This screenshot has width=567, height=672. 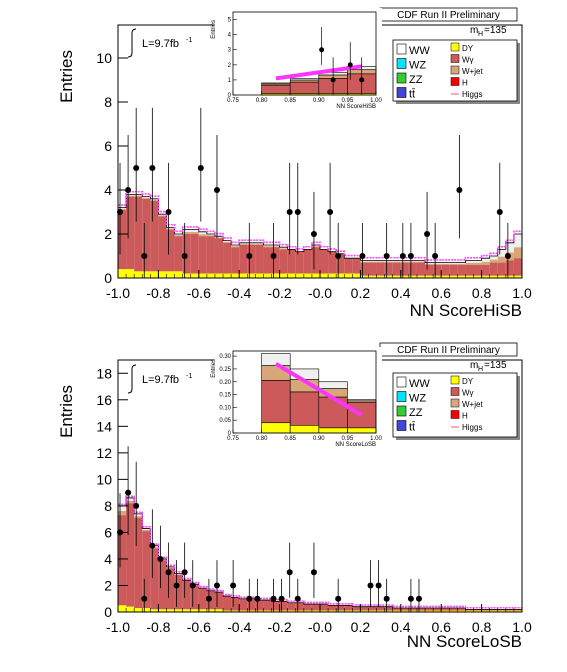 I want to click on lumi-label: L=9.7fb -1, so click(x=159, y=43).